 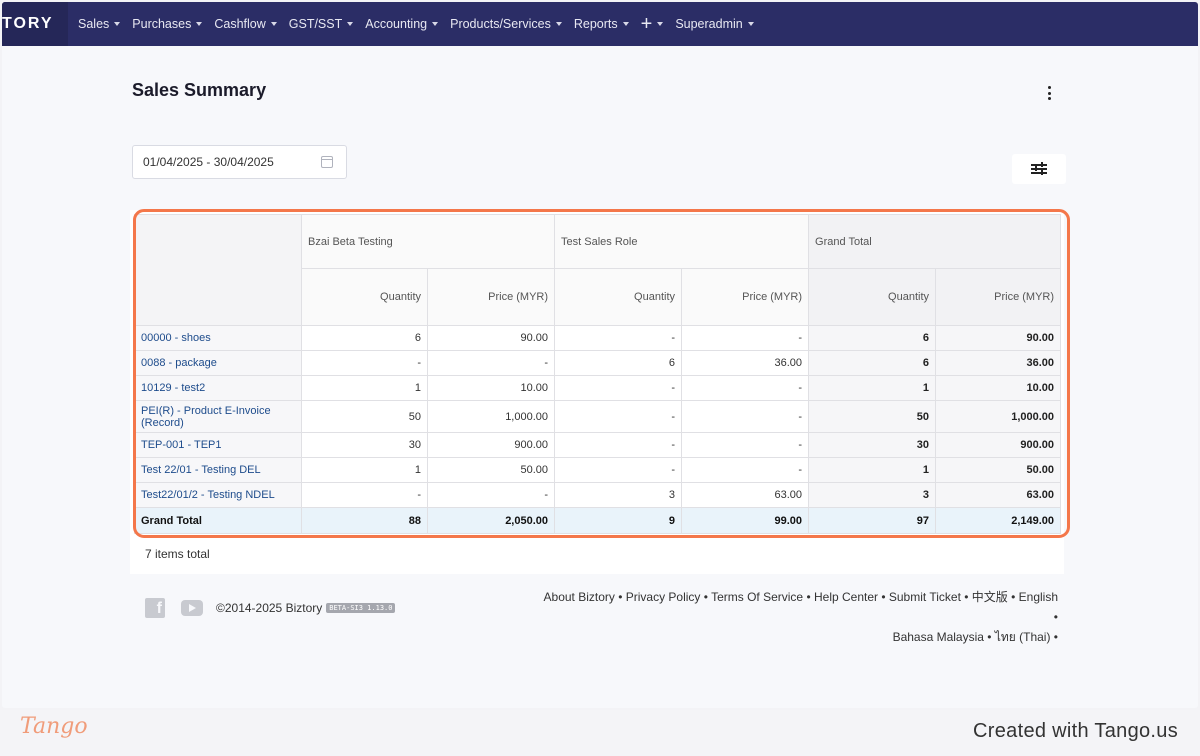 I want to click on nav-products-services: Products/Services, so click(x=506, y=24).